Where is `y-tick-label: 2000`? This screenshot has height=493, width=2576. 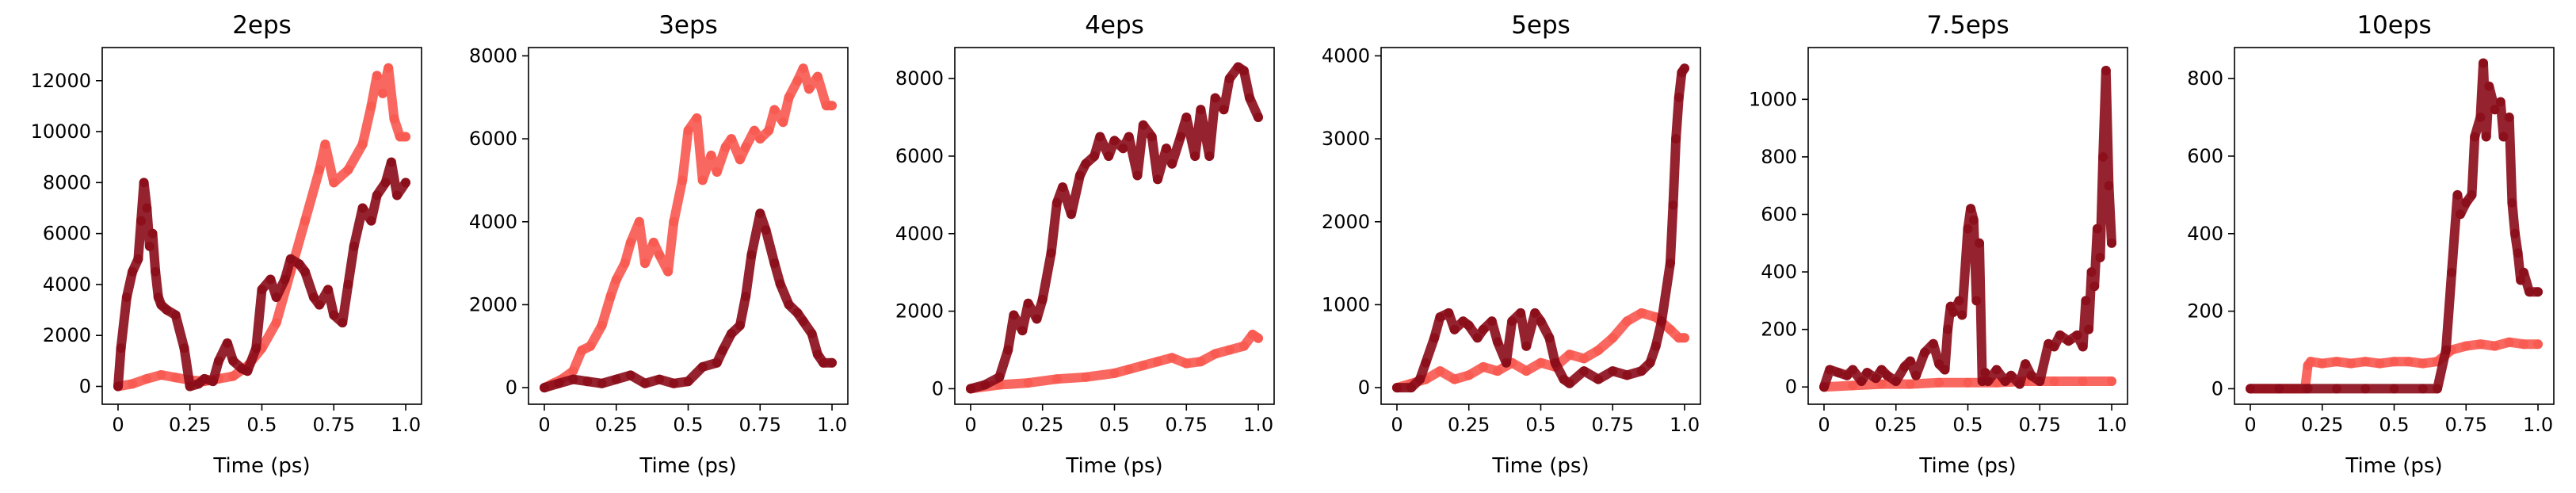 y-tick-label: 2000 is located at coordinates (919, 311).